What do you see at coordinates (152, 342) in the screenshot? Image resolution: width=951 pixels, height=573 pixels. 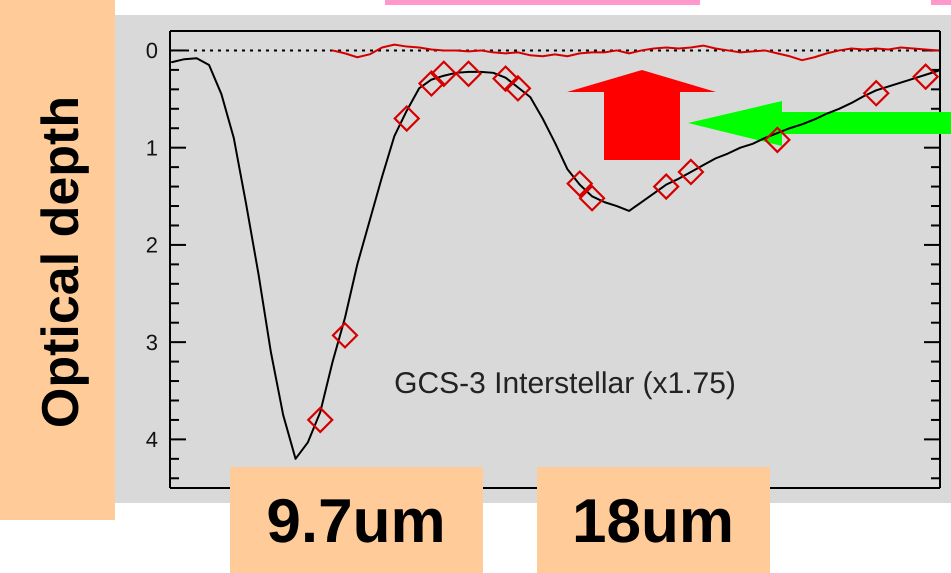 I see `y-tick-label: 3` at bounding box center [152, 342].